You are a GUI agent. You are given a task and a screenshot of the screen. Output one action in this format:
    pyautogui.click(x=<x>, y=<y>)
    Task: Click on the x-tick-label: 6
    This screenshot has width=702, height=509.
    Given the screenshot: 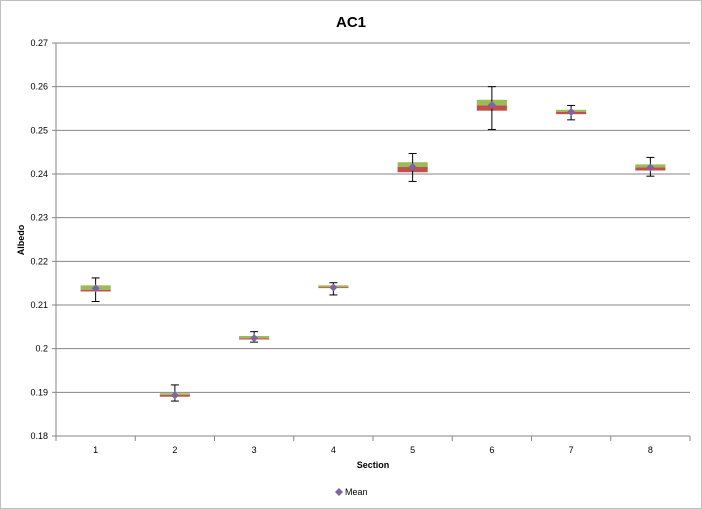 What is the action you would take?
    pyautogui.click(x=491, y=450)
    